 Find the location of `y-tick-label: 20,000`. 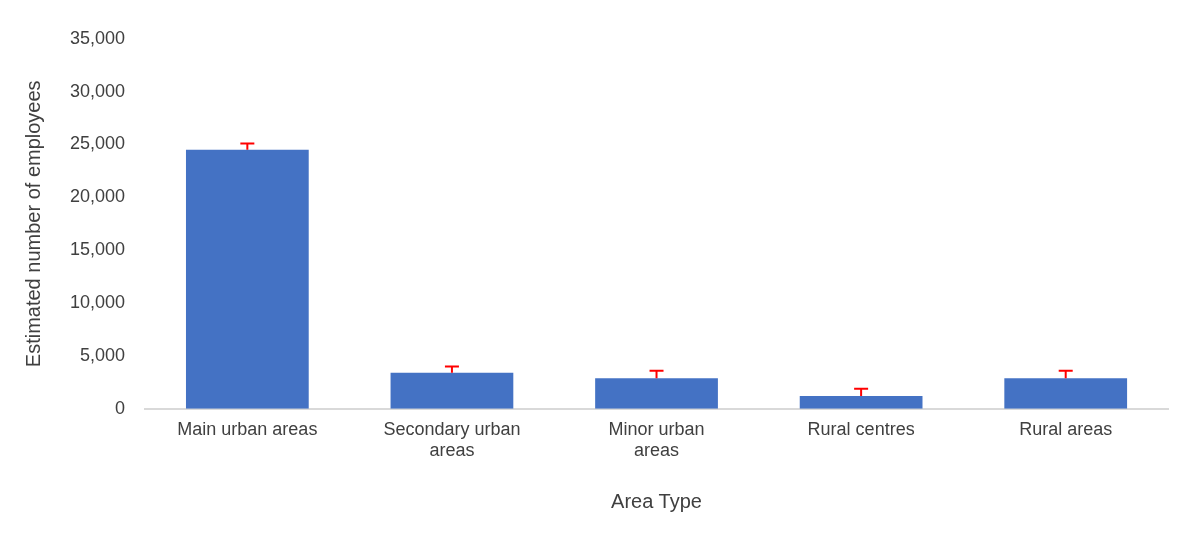

y-tick-label: 20,000 is located at coordinates (97, 196).